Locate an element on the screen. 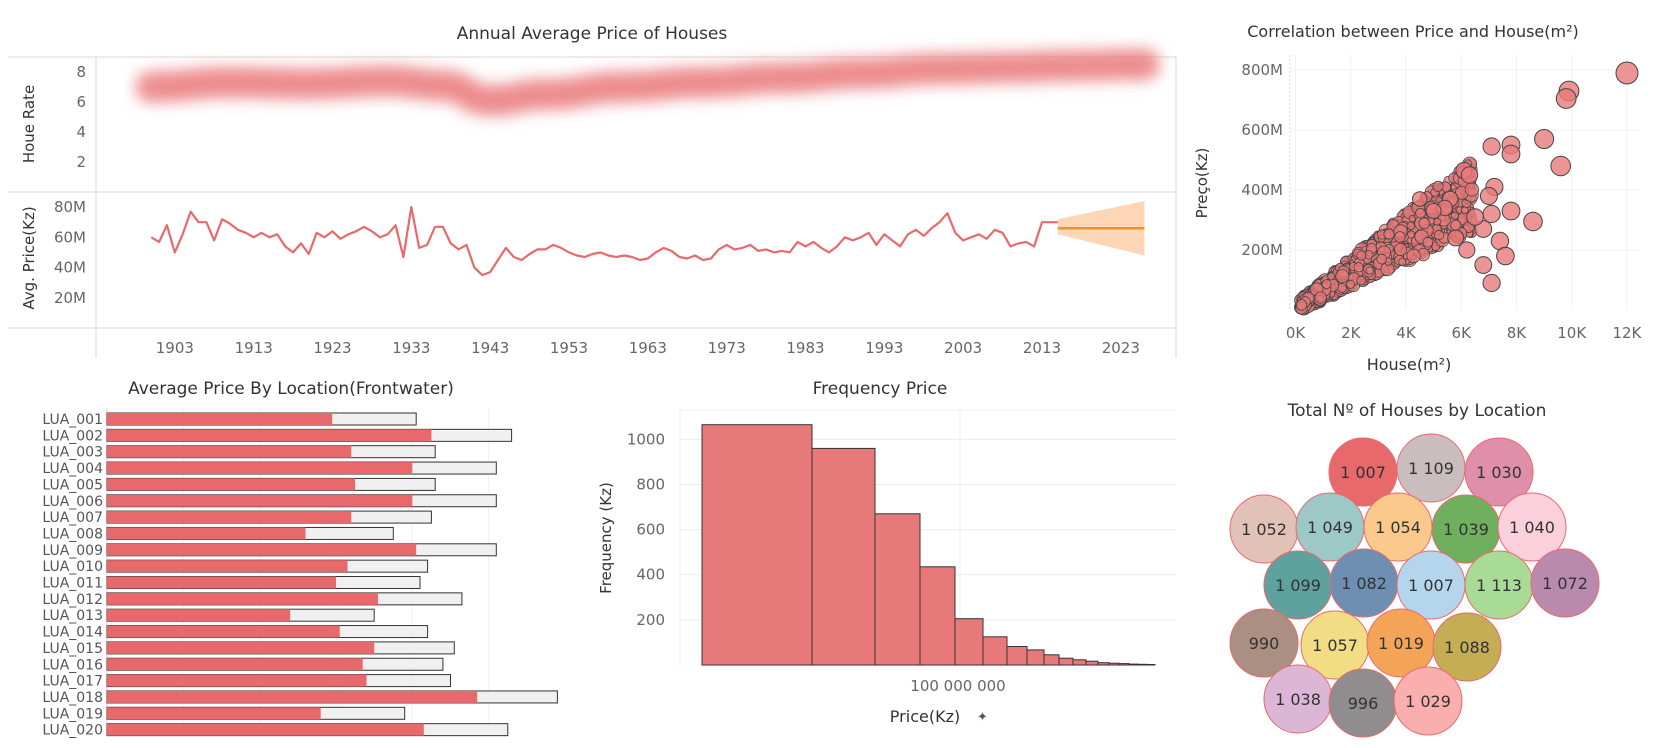 This screenshot has width=1659, height=748. location-label: LUA_005 is located at coordinates (72, 485).